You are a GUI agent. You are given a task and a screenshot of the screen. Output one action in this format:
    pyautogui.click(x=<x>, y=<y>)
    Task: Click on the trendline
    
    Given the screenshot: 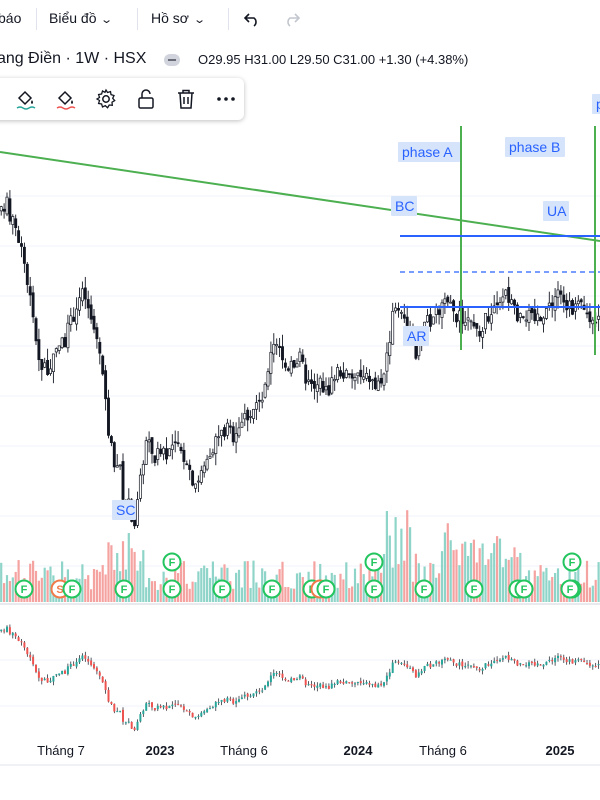 What is the action you would take?
    pyautogui.click(x=300, y=196)
    